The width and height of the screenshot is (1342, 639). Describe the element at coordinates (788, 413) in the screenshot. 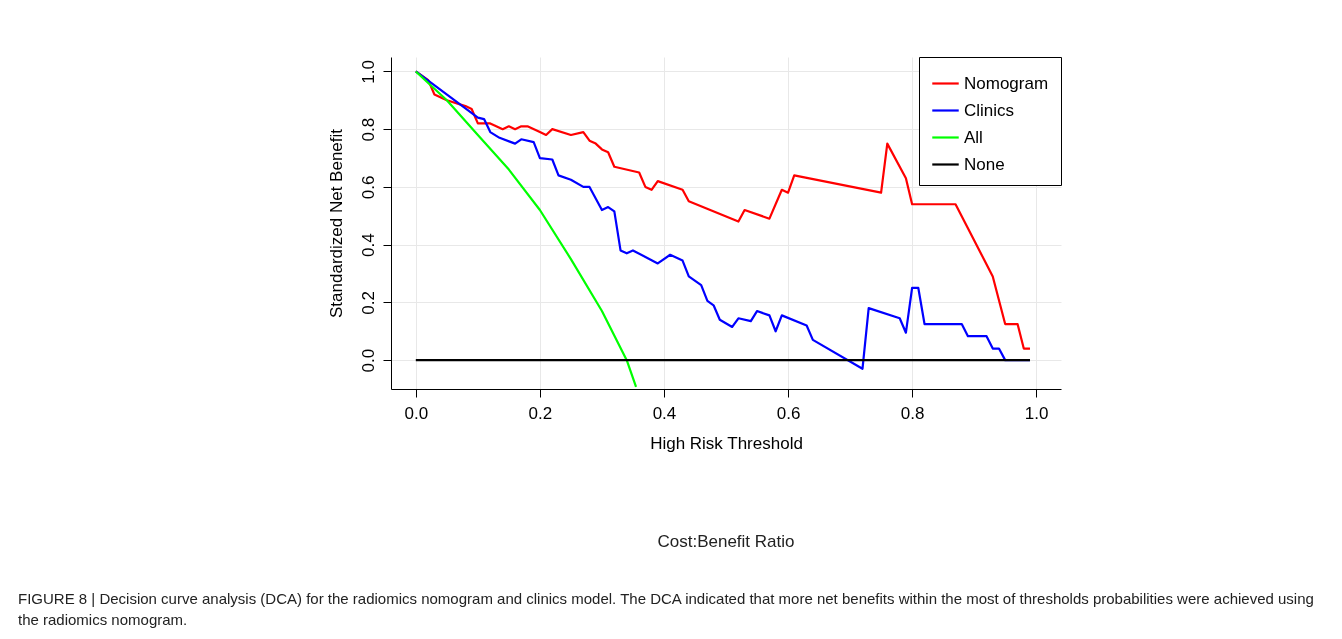

I see `x-tick-label: 0.6` at that location.